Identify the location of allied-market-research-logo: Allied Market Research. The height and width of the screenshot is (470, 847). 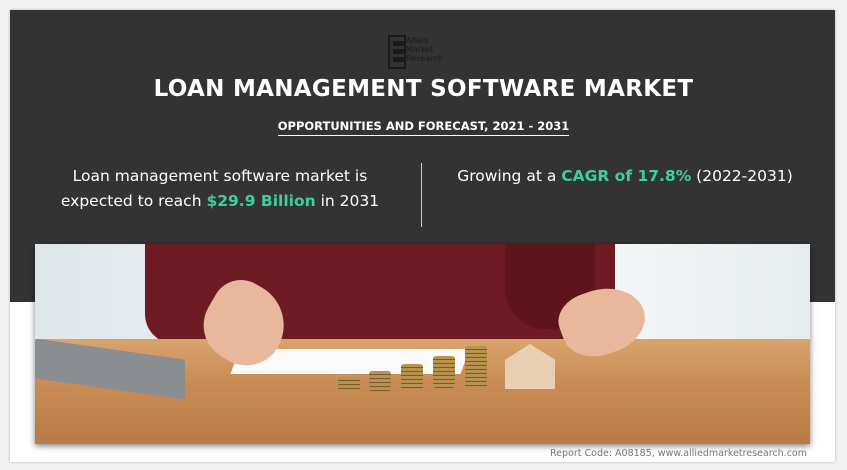
(424, 55).